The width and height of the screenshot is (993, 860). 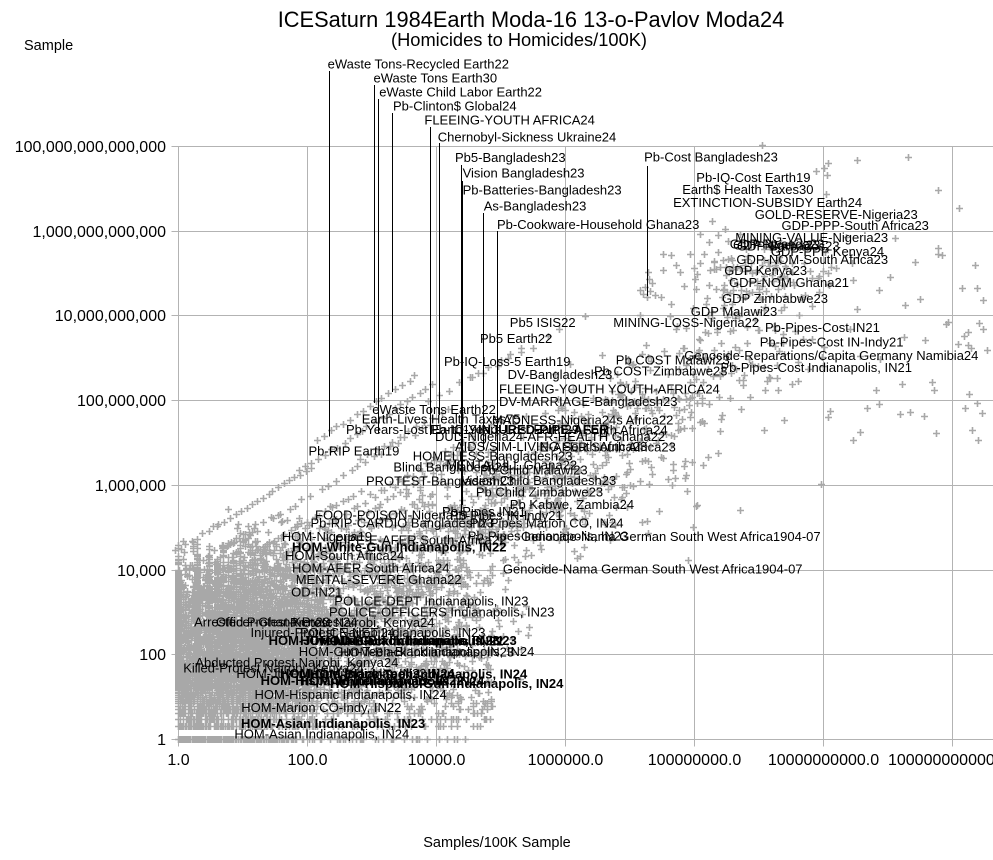 What do you see at coordinates (323, 632) in the screenshot?
I see `svg-text: Injured-Protest Nairobi24` at bounding box center [323, 632].